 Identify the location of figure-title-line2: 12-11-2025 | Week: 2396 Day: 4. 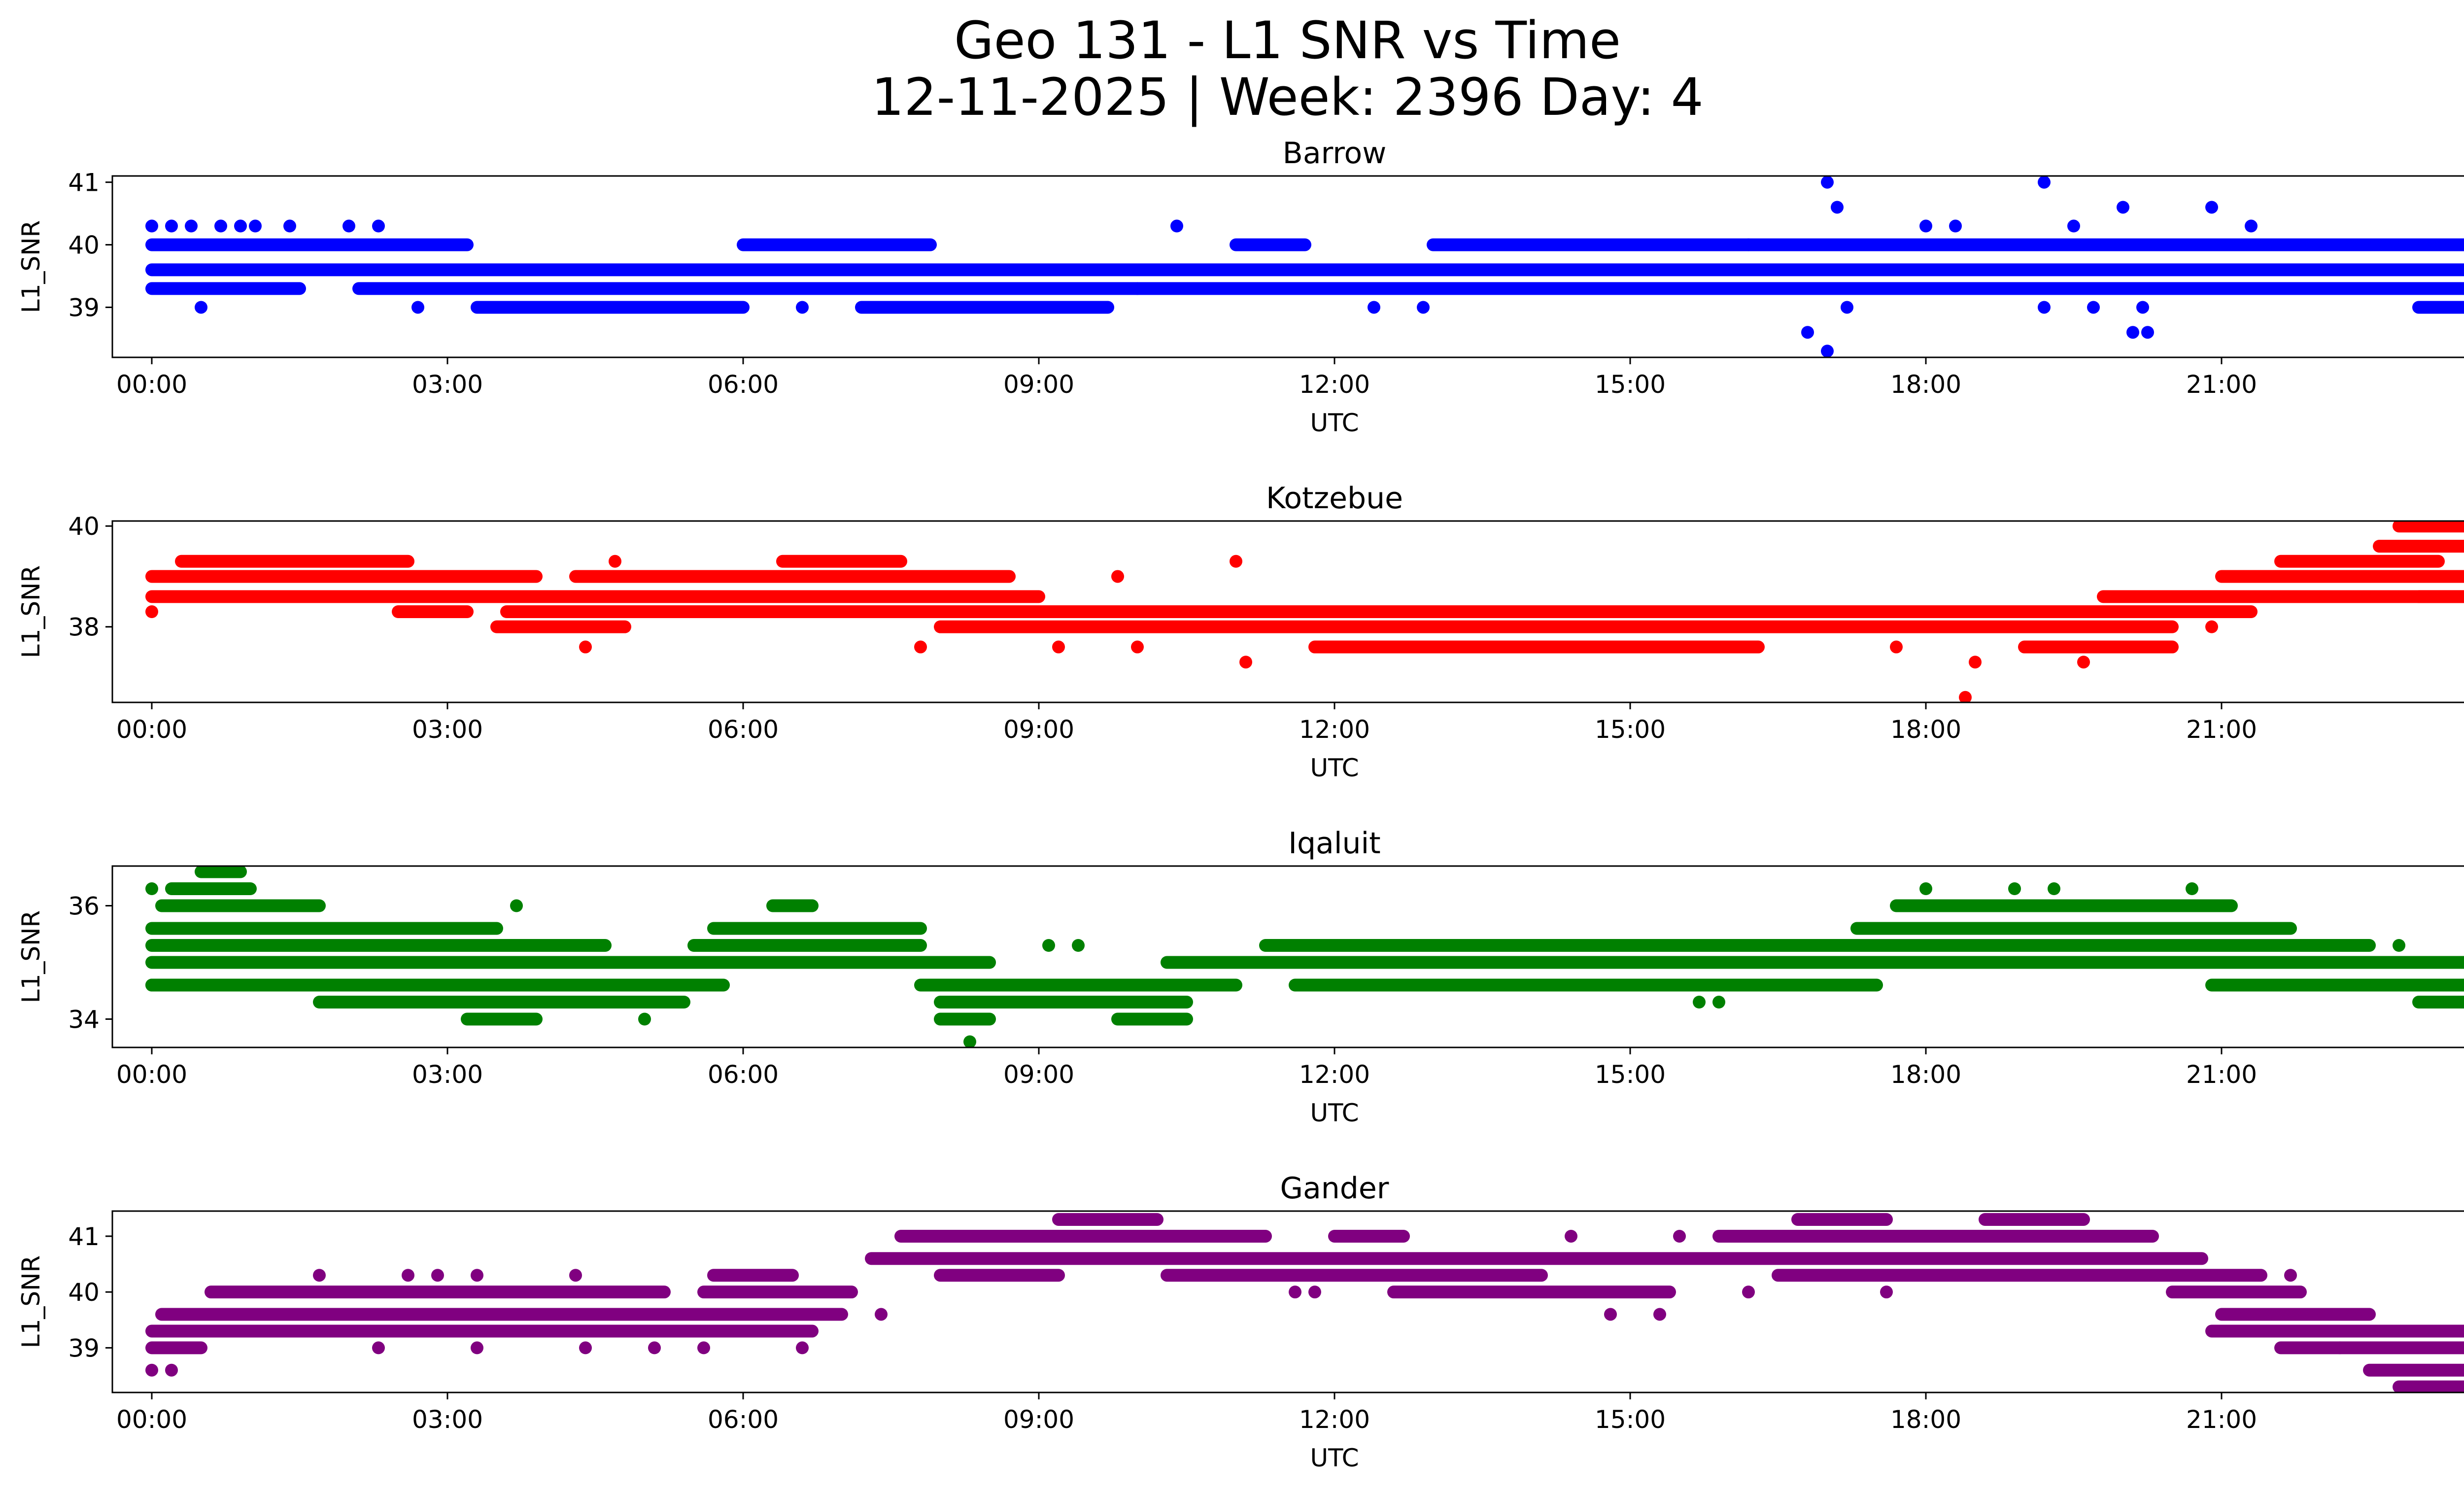
(1287, 97).